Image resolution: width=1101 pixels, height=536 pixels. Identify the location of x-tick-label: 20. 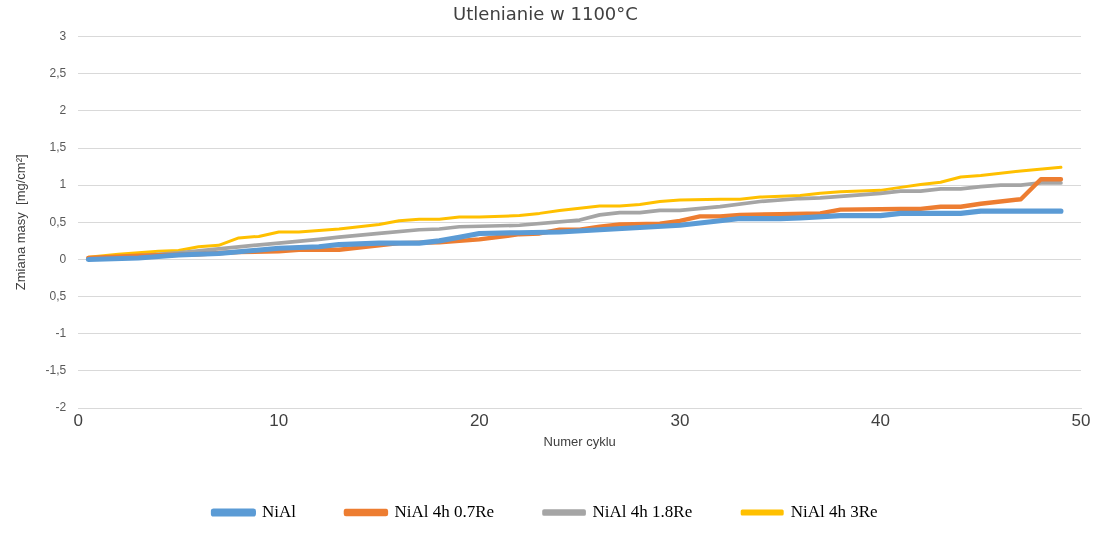
(479, 420).